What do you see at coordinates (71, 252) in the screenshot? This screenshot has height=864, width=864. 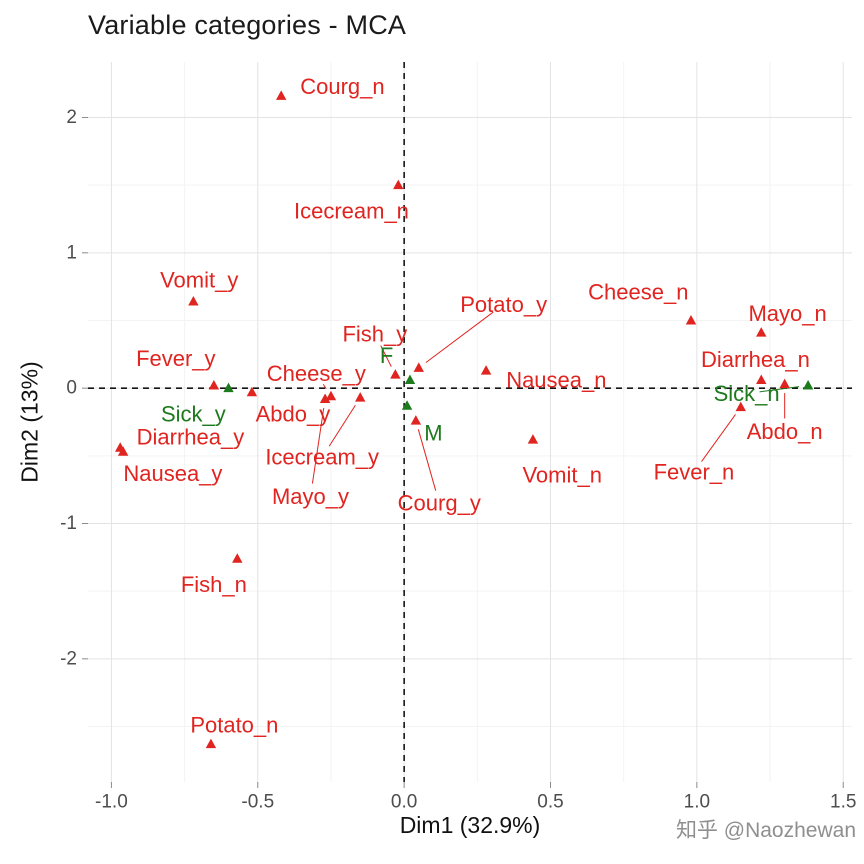 I see `y-tick-label: 1` at bounding box center [71, 252].